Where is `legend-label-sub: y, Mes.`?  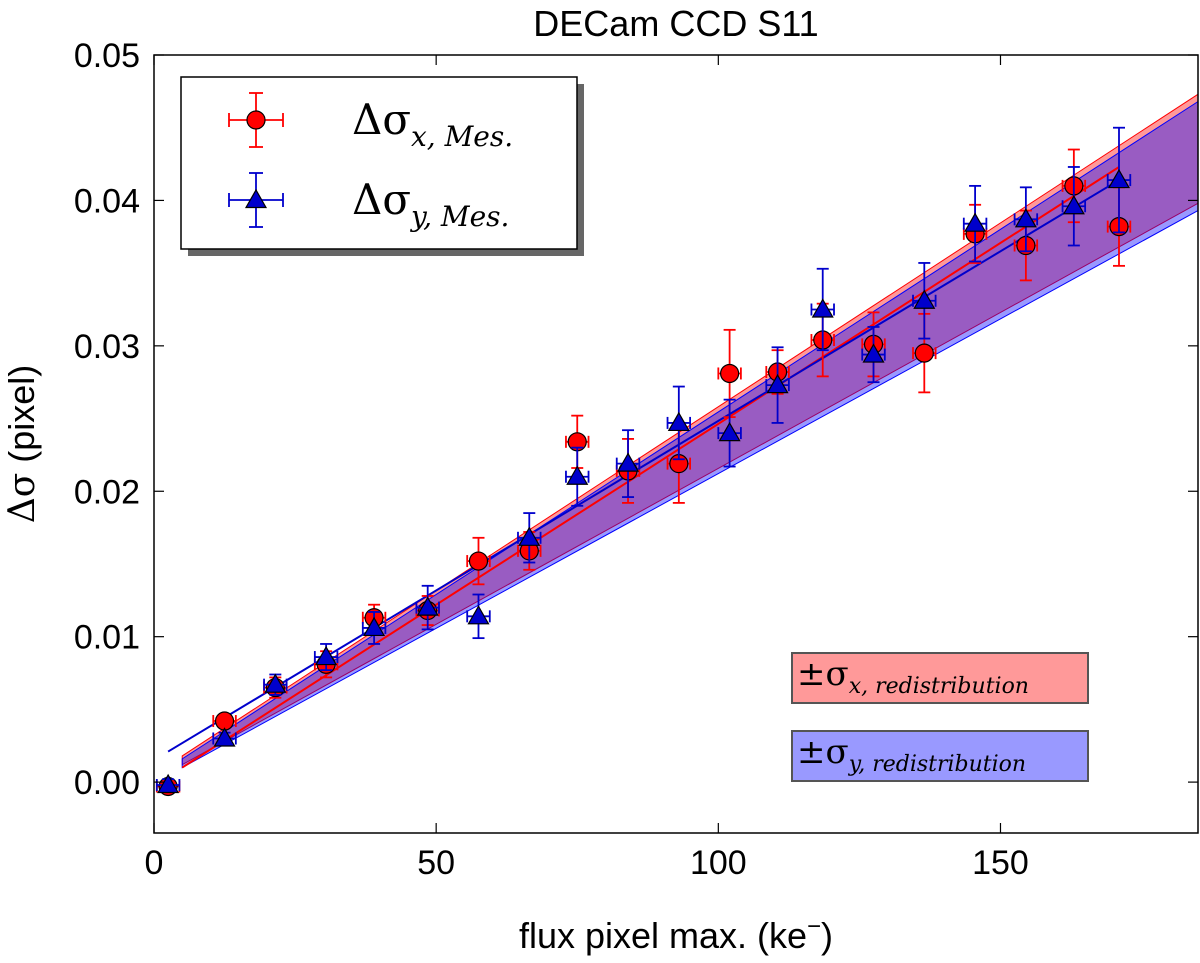 legend-label-sub: y, Mes. is located at coordinates (459, 216).